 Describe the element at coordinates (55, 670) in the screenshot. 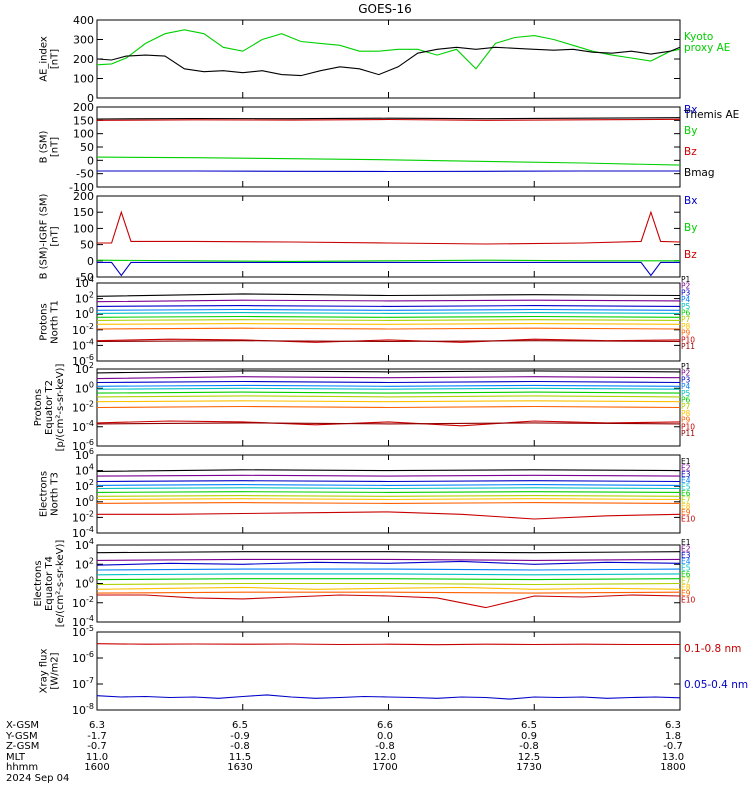

I see `y-axis-label: [W/m2]` at that location.